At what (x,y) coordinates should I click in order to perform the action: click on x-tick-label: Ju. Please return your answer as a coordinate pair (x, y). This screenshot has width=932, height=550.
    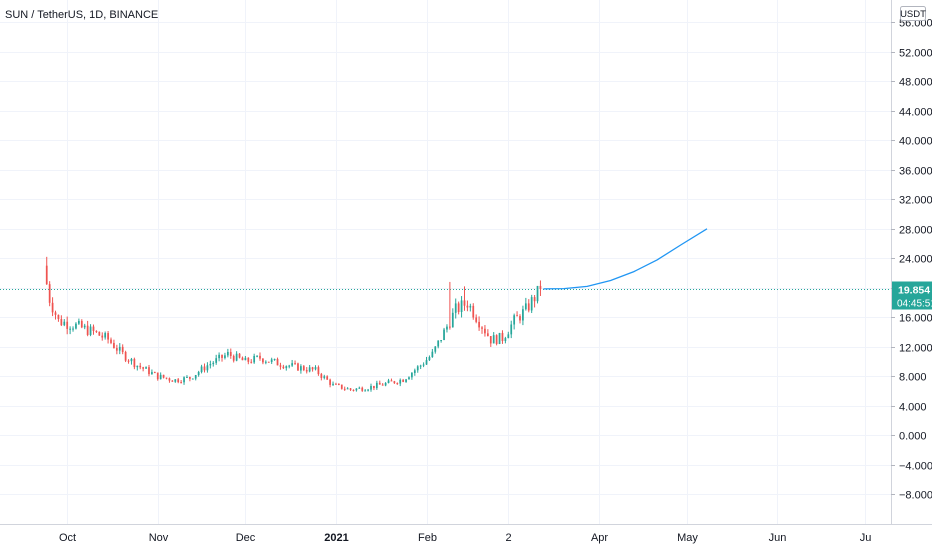
    Looking at the image, I should click on (866, 538).